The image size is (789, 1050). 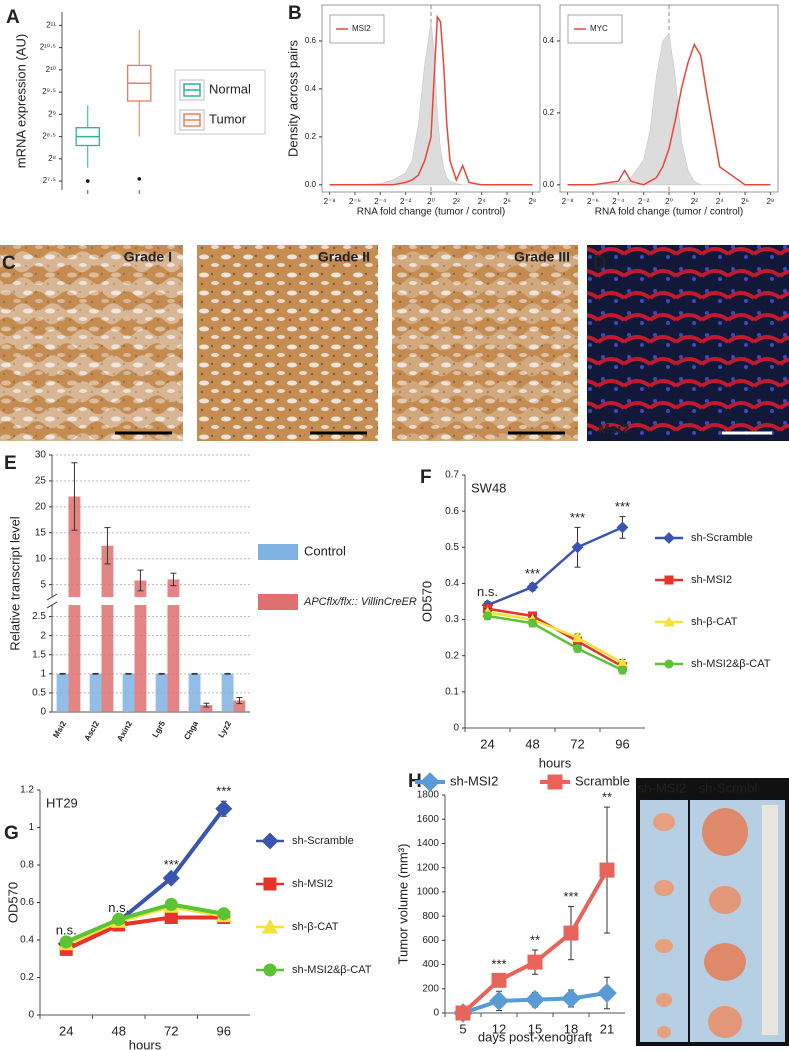 What do you see at coordinates (10, 463) in the screenshot?
I see `panel-letter: E` at bounding box center [10, 463].